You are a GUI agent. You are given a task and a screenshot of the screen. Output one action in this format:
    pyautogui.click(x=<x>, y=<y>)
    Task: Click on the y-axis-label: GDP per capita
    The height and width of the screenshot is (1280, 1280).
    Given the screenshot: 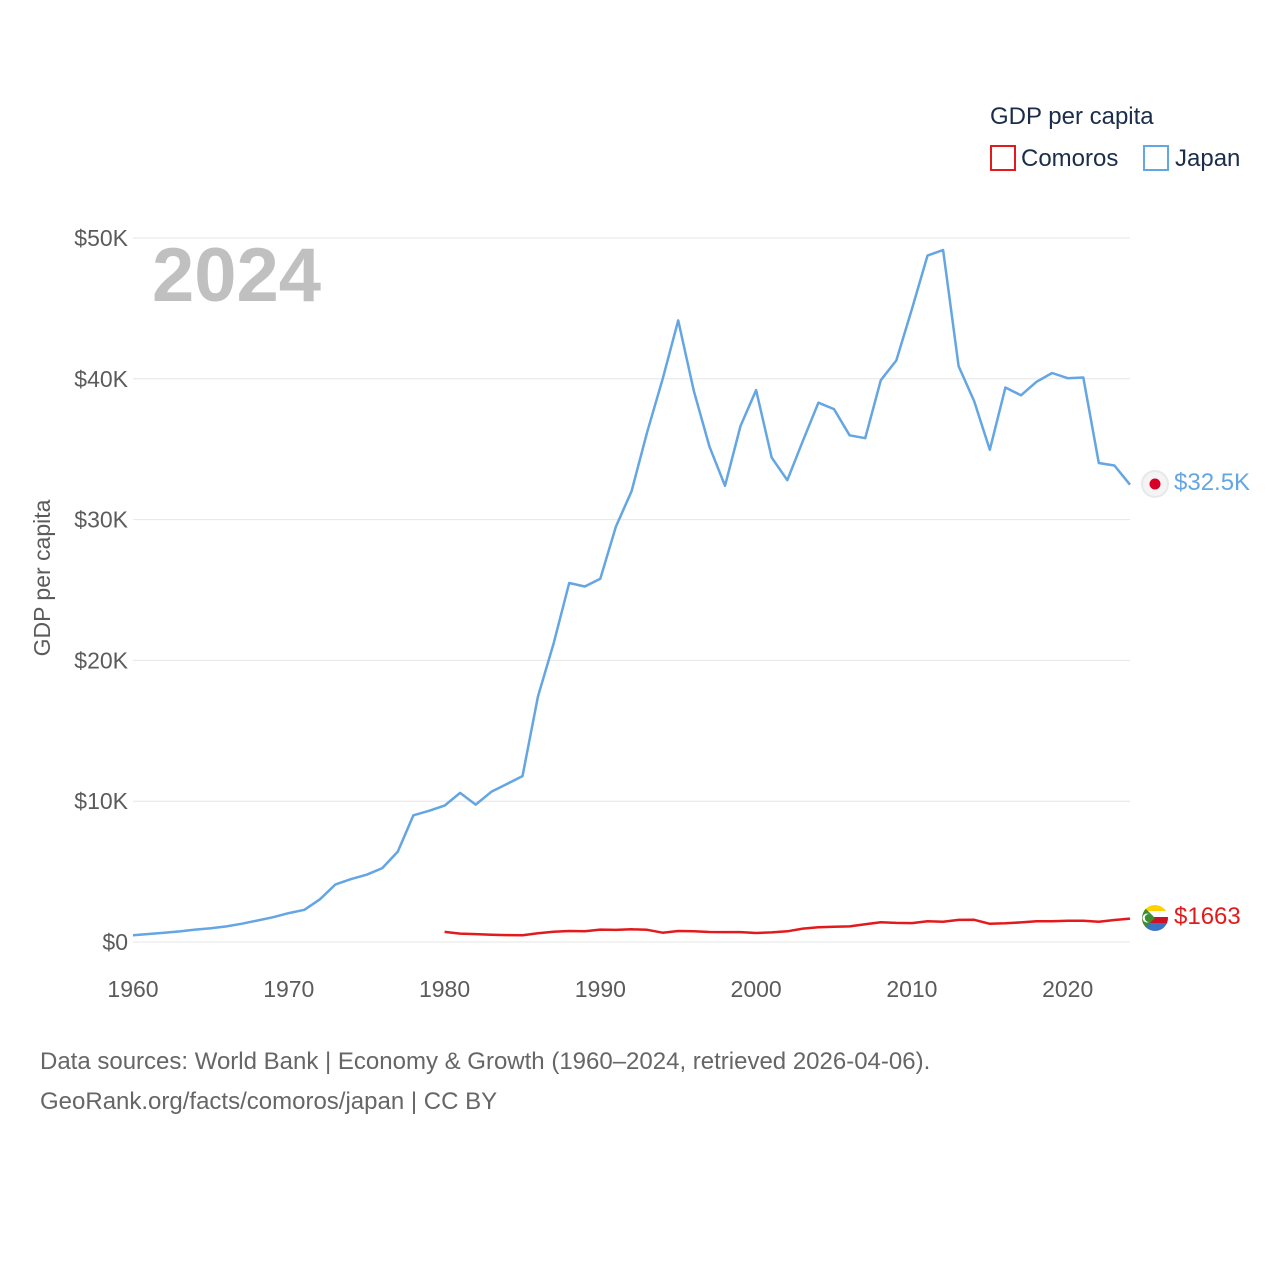 What is the action you would take?
    pyautogui.click(x=42, y=577)
    